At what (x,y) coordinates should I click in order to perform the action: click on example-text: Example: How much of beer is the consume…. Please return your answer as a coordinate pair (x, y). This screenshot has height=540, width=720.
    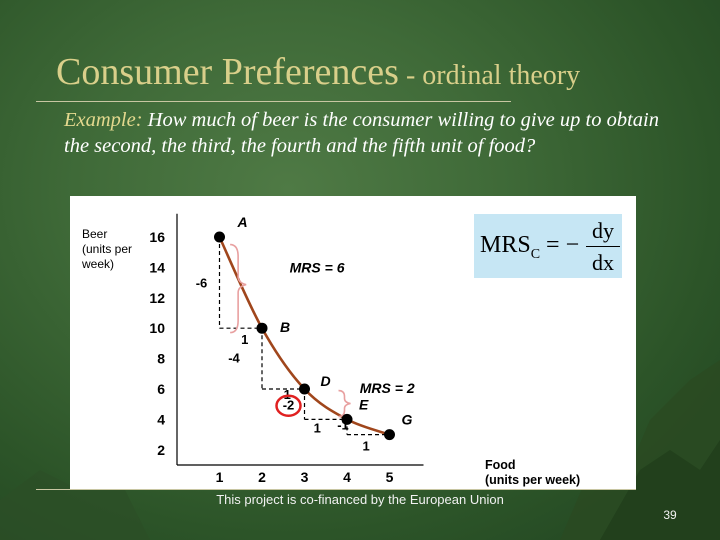
    Looking at the image, I should click on (364, 133).